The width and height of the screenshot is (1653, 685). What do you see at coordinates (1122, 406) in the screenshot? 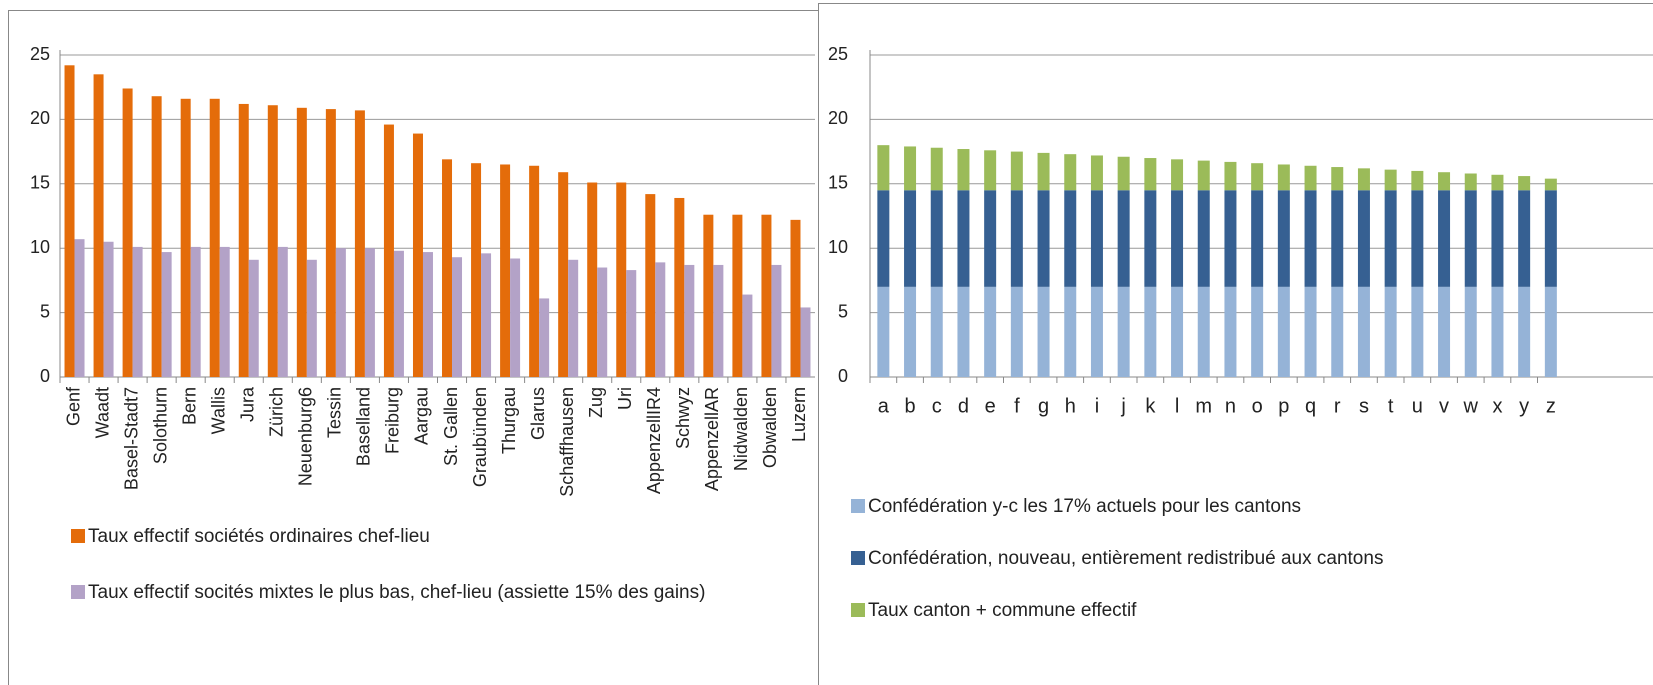
I see `x-tick-label: j` at bounding box center [1122, 406].